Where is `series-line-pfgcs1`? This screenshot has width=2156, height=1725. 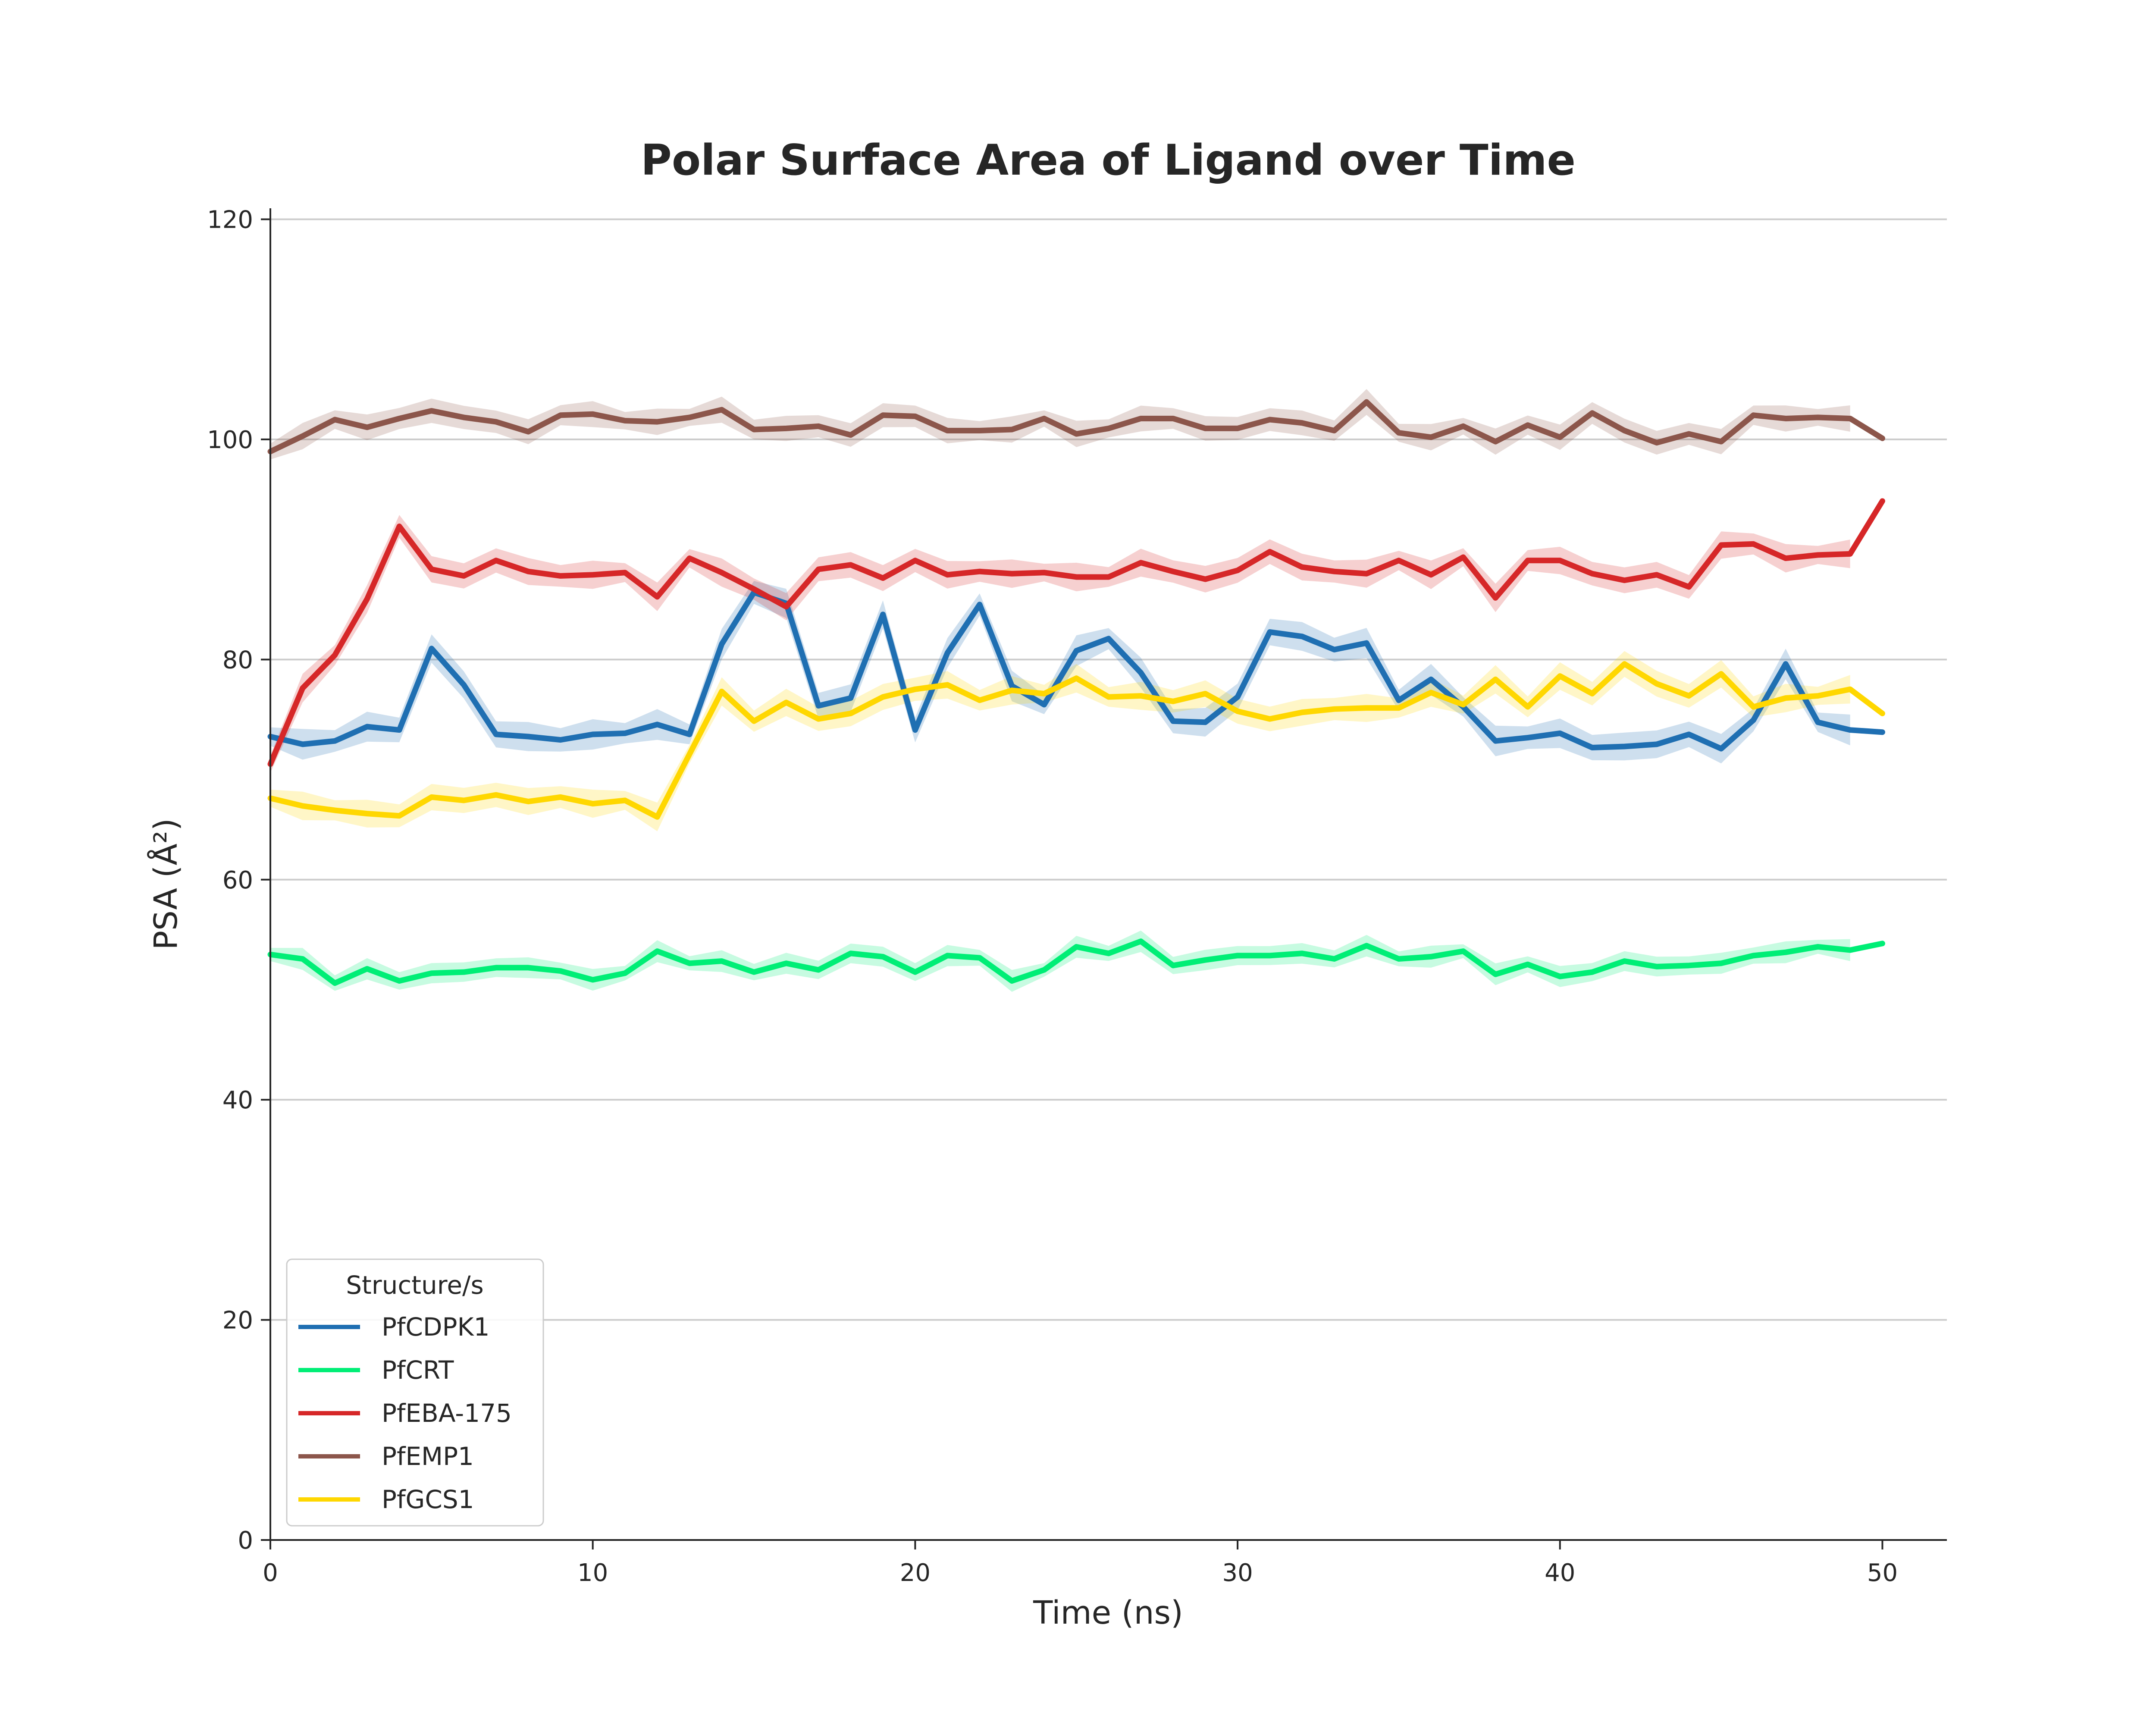 series-line-pfgcs1 is located at coordinates (1076, 741).